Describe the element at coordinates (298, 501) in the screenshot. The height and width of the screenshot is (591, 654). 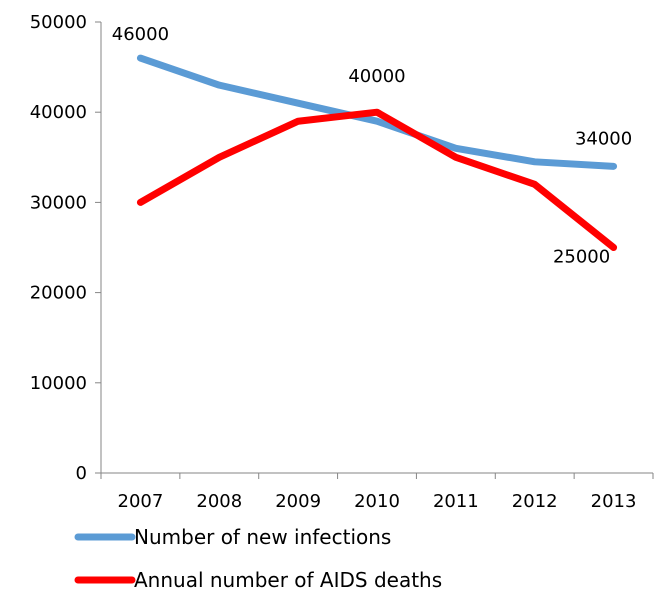
I see `x-tick-label: 2009` at that location.